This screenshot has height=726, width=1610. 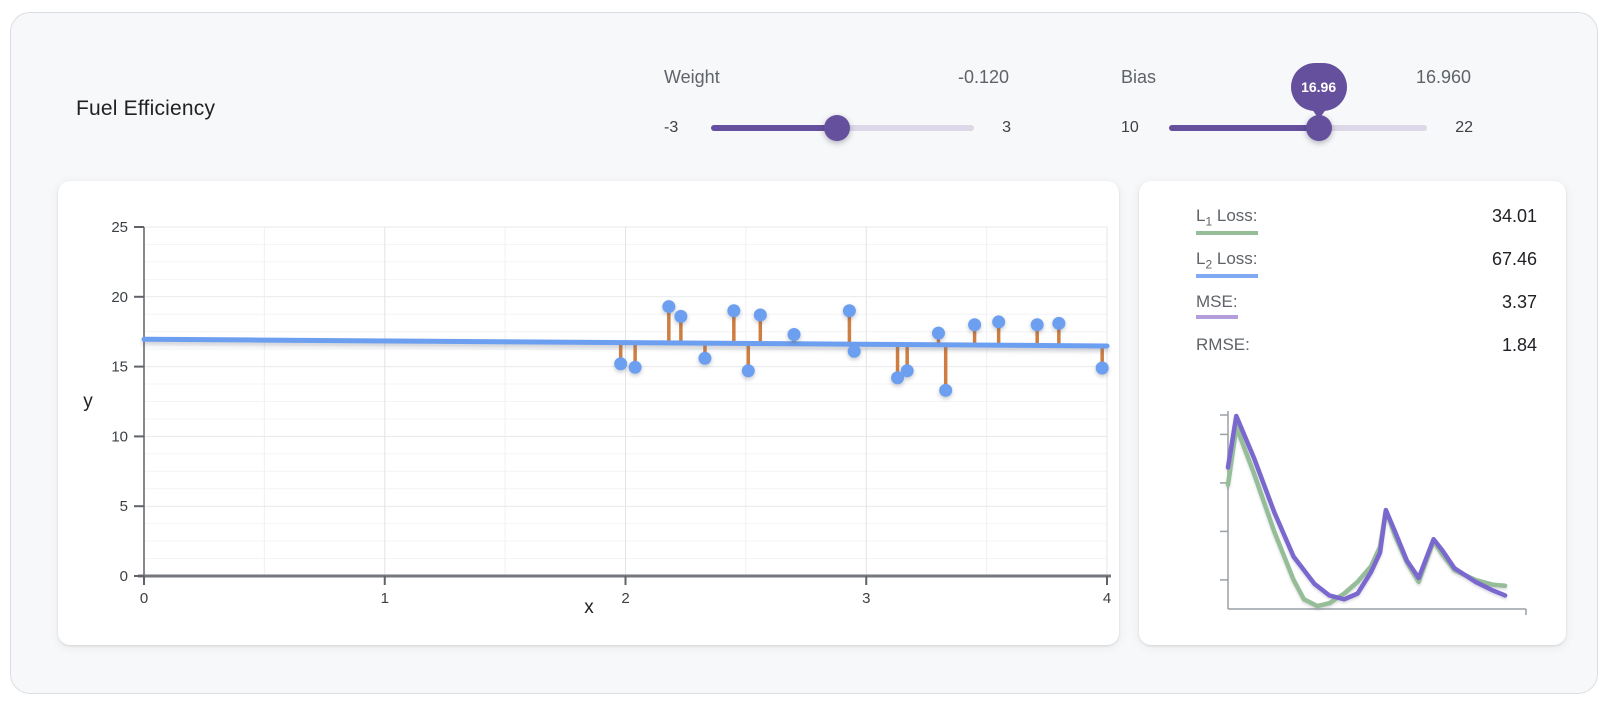 I want to click on x-tick-label: 0, so click(x=144, y=598).